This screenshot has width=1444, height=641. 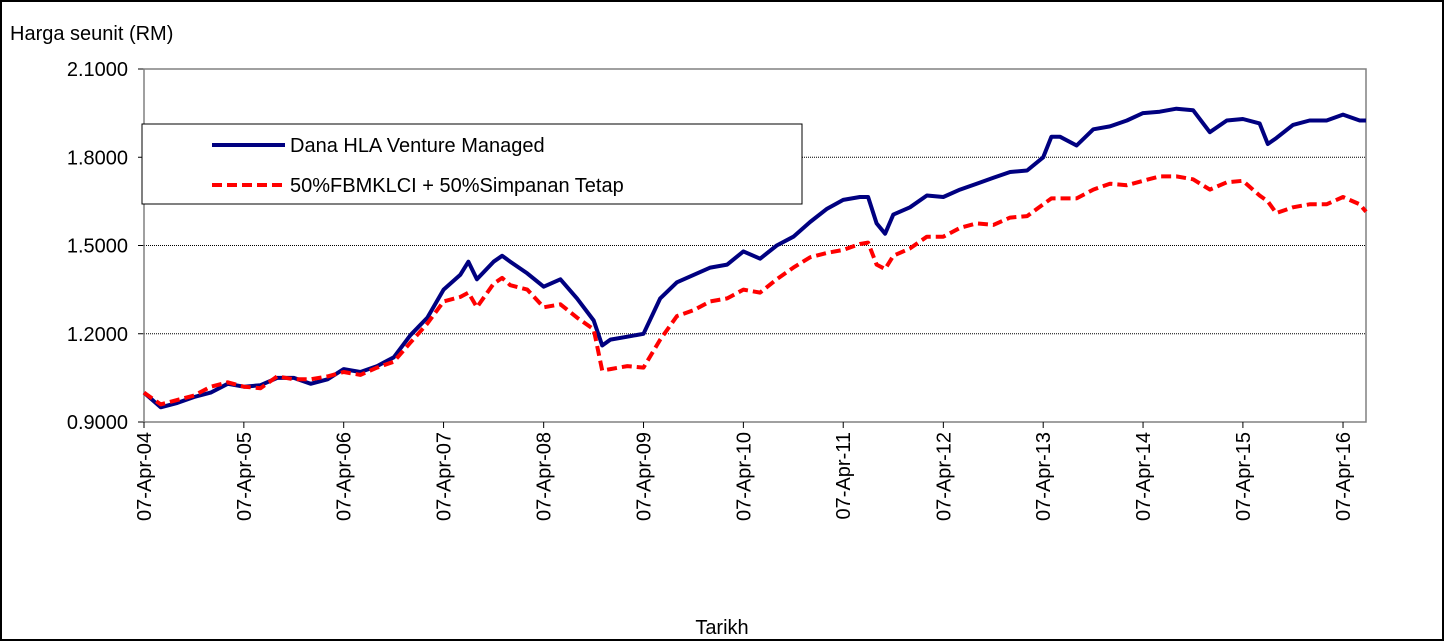 I want to click on x-tick-label: 07-Apr-09, so click(x=645, y=476).